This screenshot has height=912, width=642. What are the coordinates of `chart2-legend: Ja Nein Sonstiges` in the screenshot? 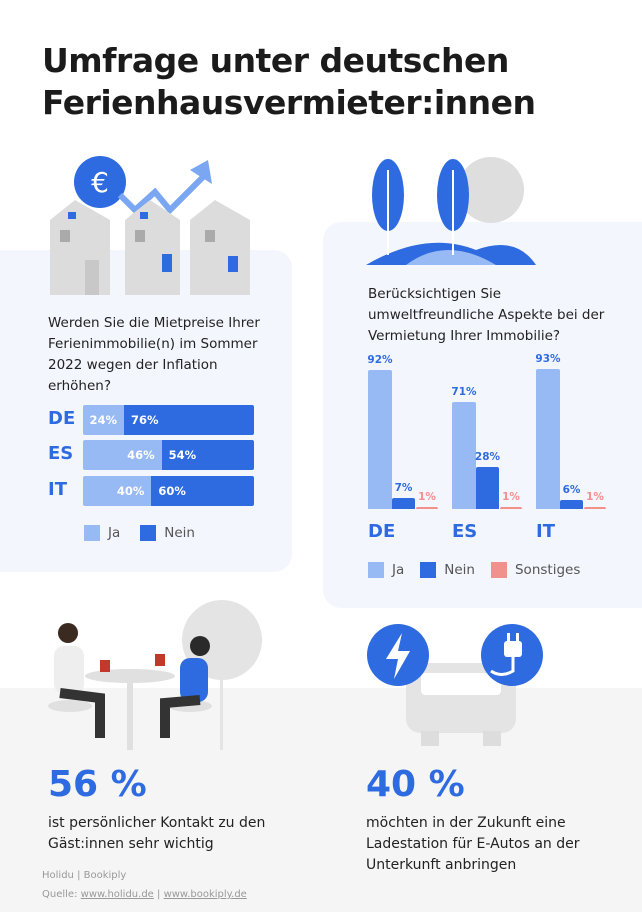 It's located at (474, 570).